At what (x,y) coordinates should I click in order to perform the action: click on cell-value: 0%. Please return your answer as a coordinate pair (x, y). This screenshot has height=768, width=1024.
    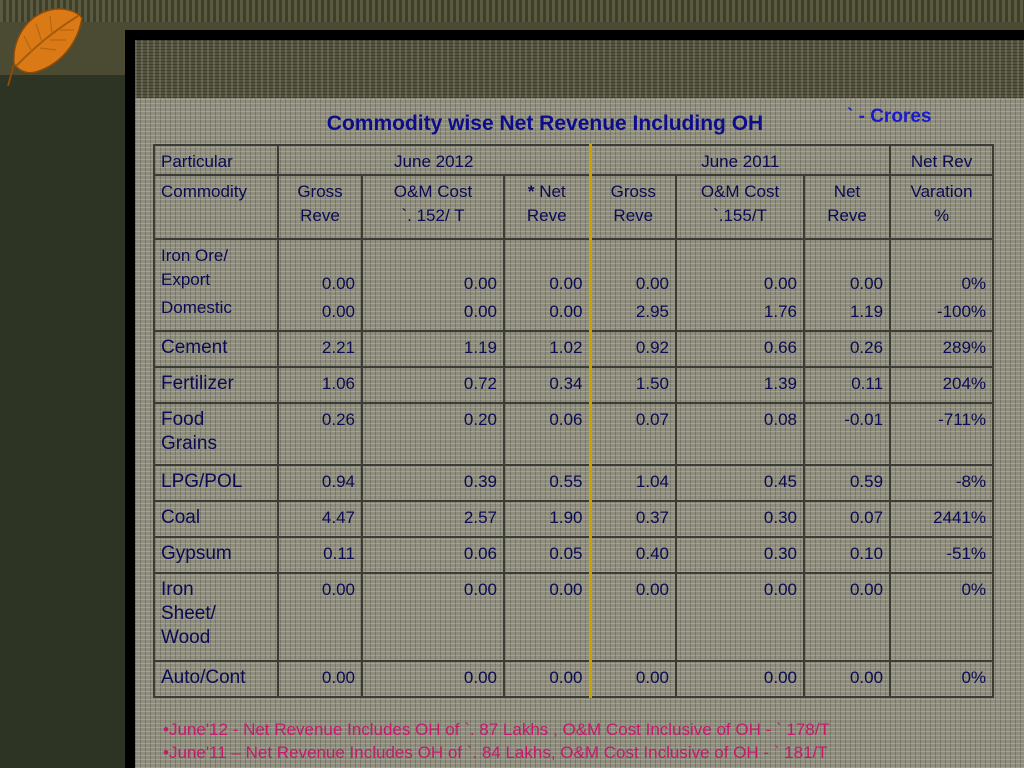
    Looking at the image, I should click on (942, 679).